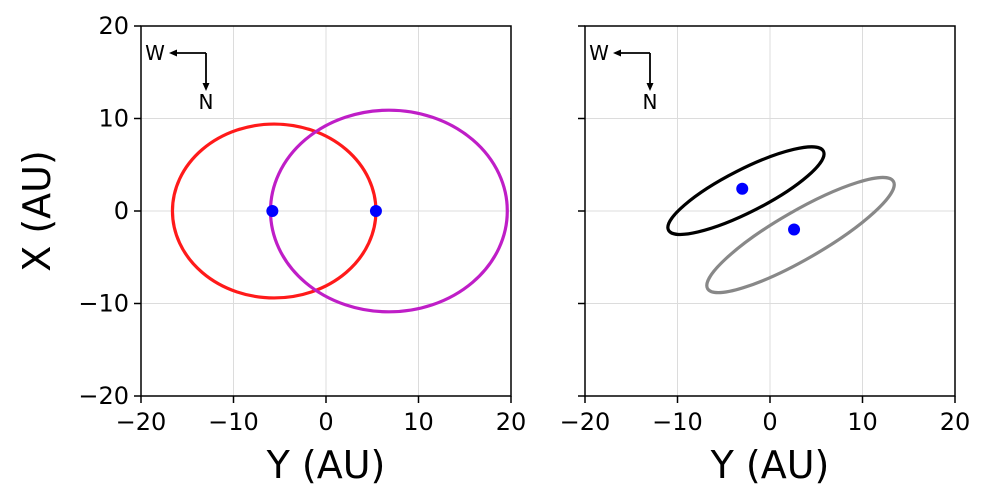 The image size is (988, 503). What do you see at coordinates (121, 211) in the screenshot?
I see `y-tick-label: 0` at bounding box center [121, 211].